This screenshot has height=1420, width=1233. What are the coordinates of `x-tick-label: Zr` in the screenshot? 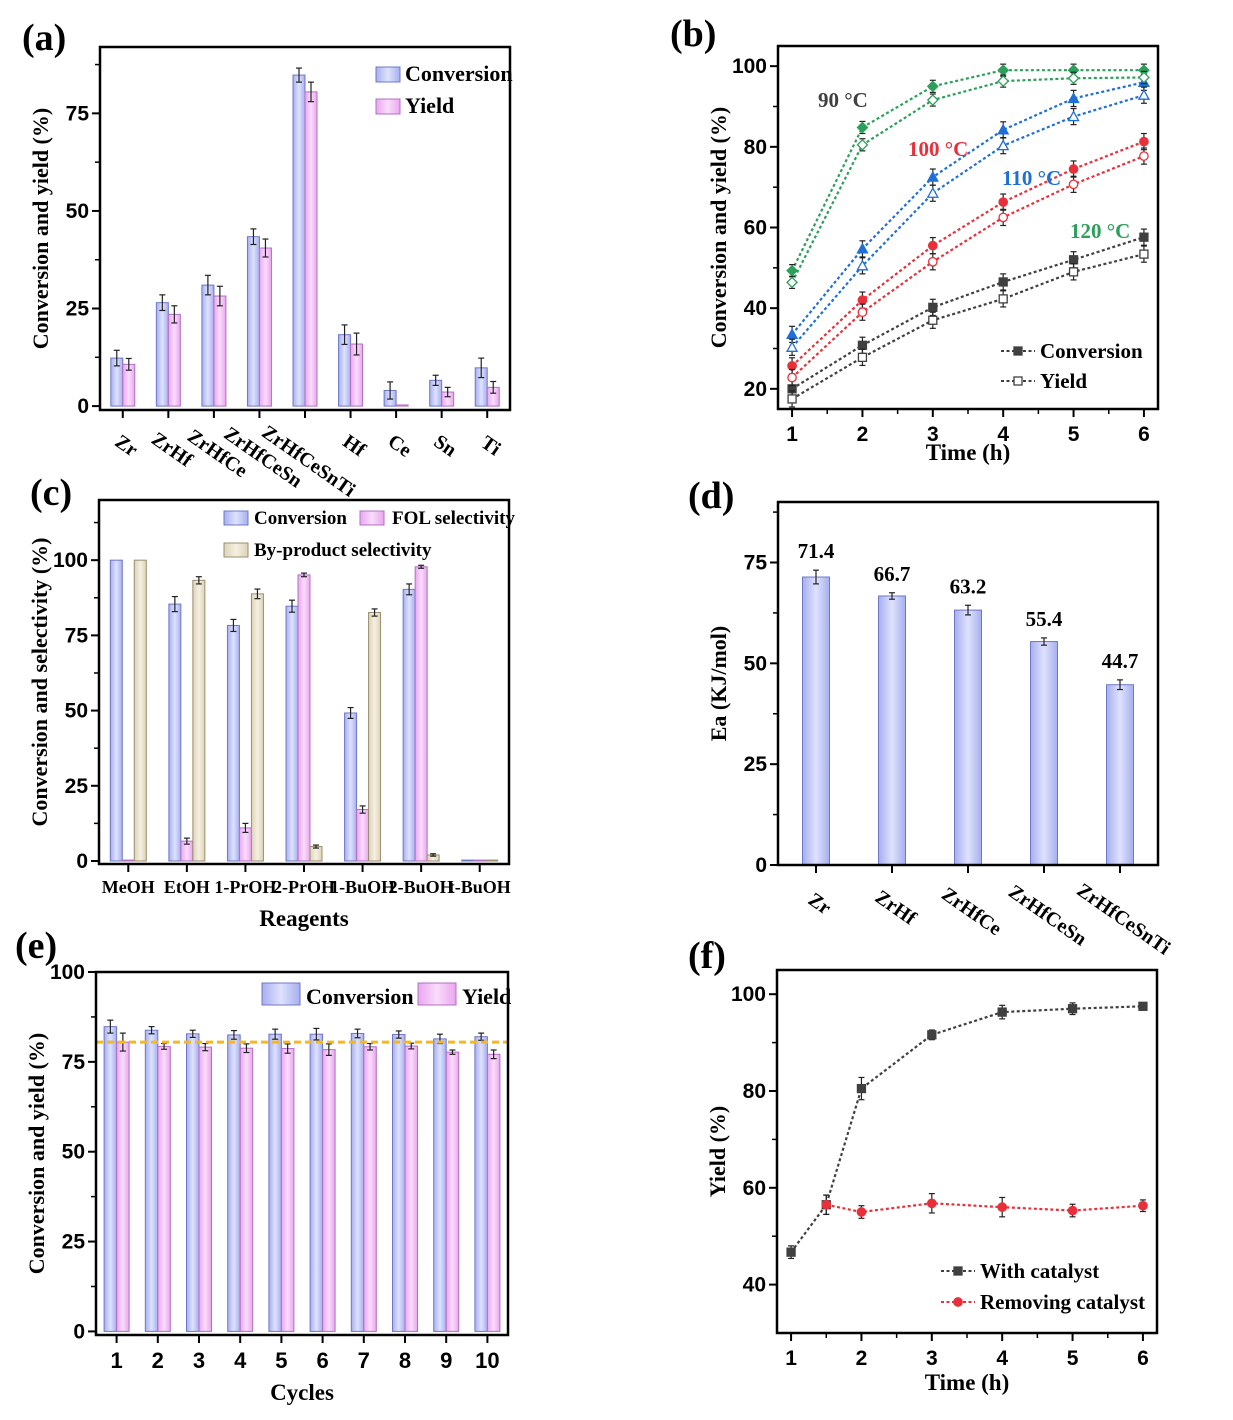 It's located at (819, 904).